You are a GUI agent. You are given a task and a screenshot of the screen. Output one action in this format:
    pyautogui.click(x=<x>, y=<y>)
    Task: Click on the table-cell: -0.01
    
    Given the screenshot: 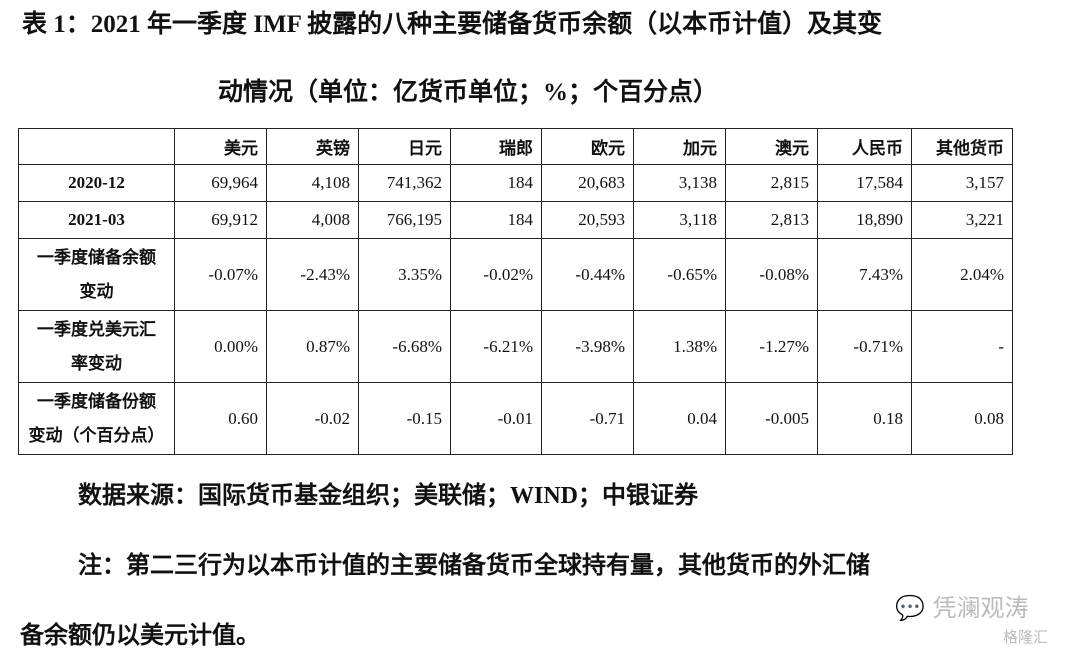 What is the action you would take?
    pyautogui.click(x=496, y=418)
    